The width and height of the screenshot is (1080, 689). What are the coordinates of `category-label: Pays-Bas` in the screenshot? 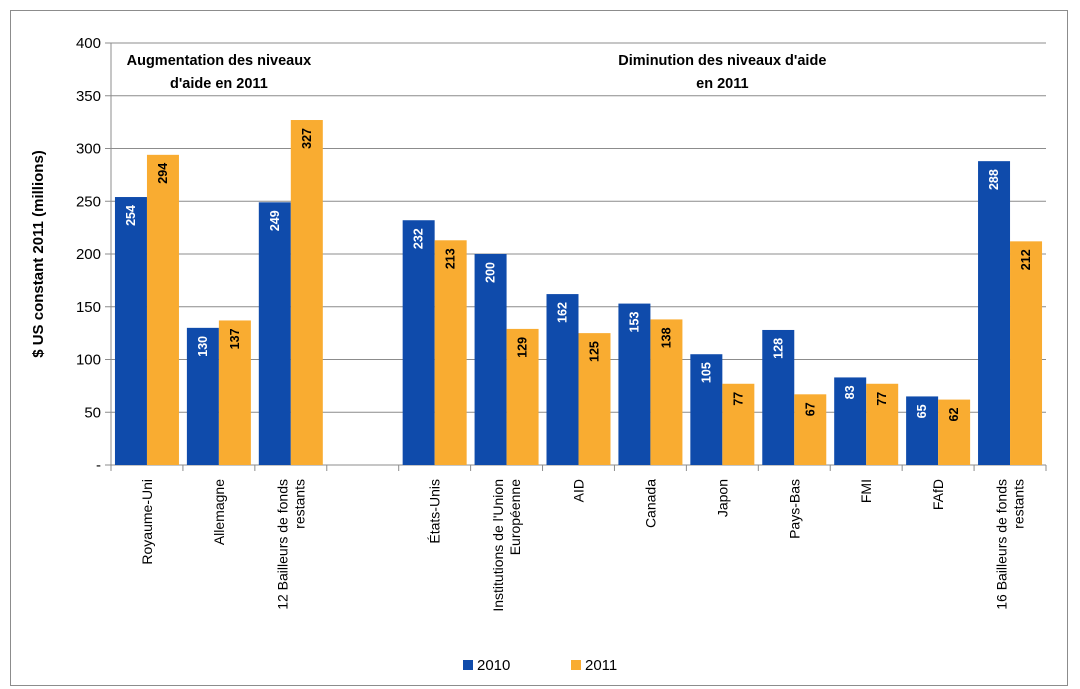 It's located at (794, 509).